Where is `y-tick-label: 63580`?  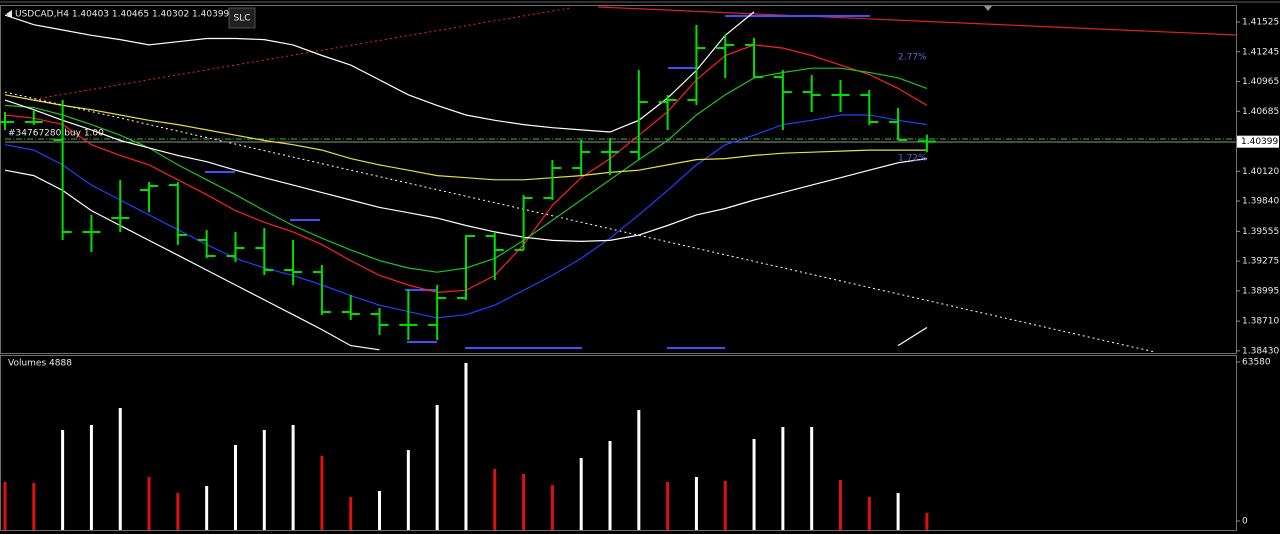 y-tick-label: 63580 is located at coordinates (1256, 363).